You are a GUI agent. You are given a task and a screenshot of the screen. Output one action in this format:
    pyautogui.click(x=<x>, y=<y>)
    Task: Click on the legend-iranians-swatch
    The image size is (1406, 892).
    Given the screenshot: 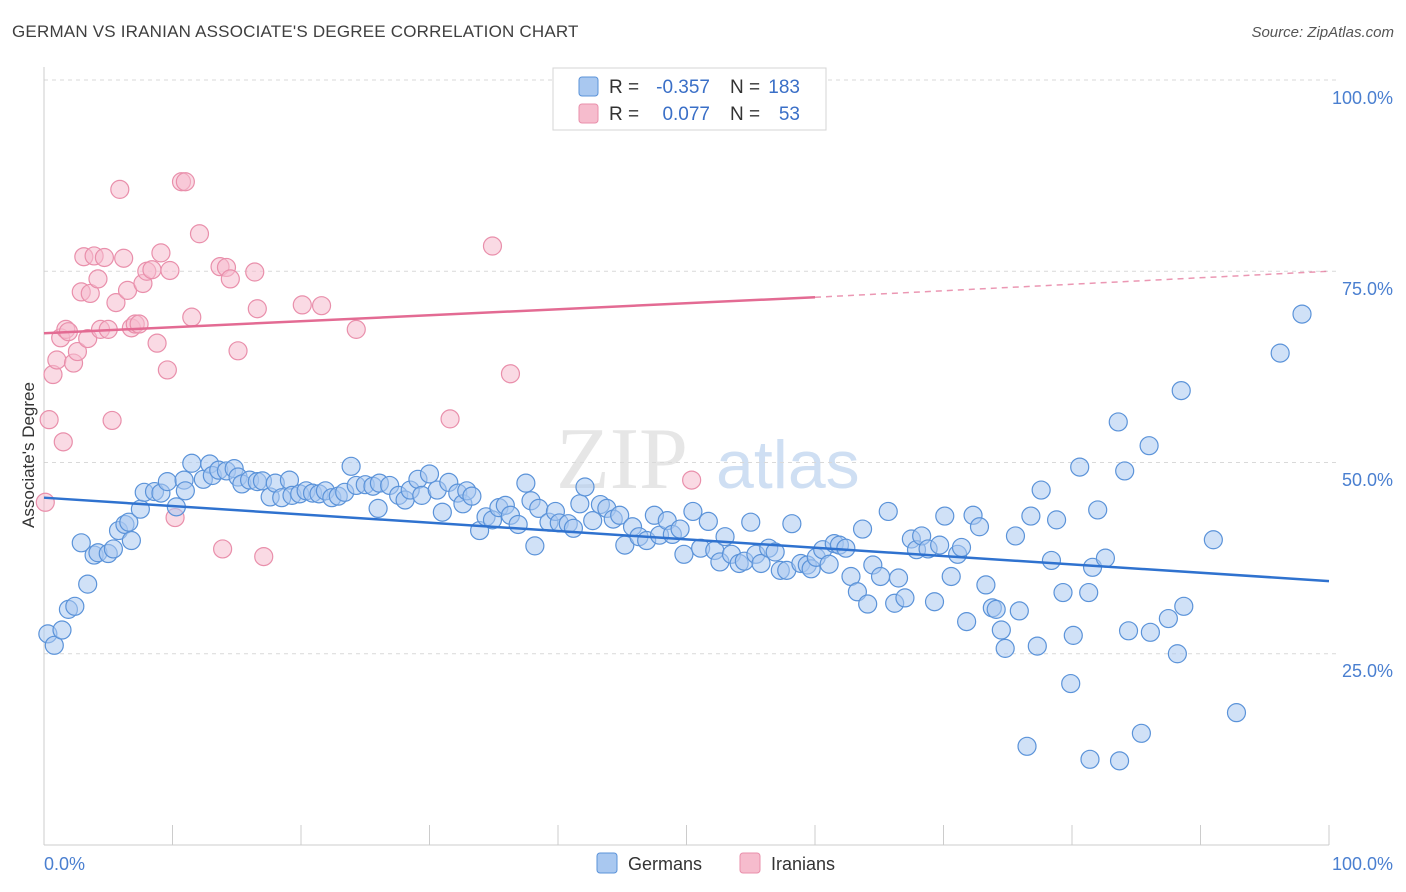 What is the action you would take?
    pyautogui.click(x=750, y=863)
    